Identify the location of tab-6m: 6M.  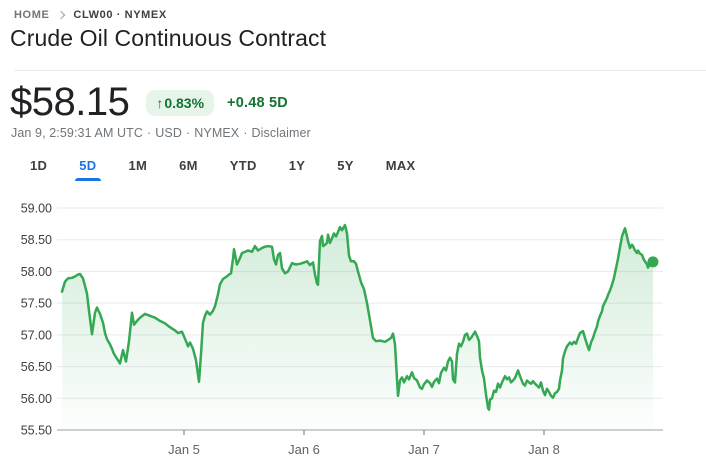
(188, 165).